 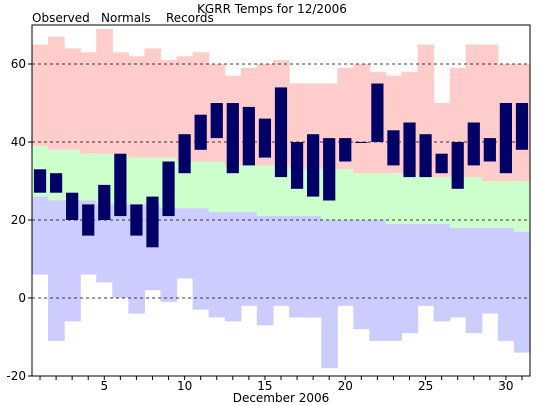 What do you see at coordinates (18, 64) in the screenshot?
I see `y-tick-label: 60` at bounding box center [18, 64].